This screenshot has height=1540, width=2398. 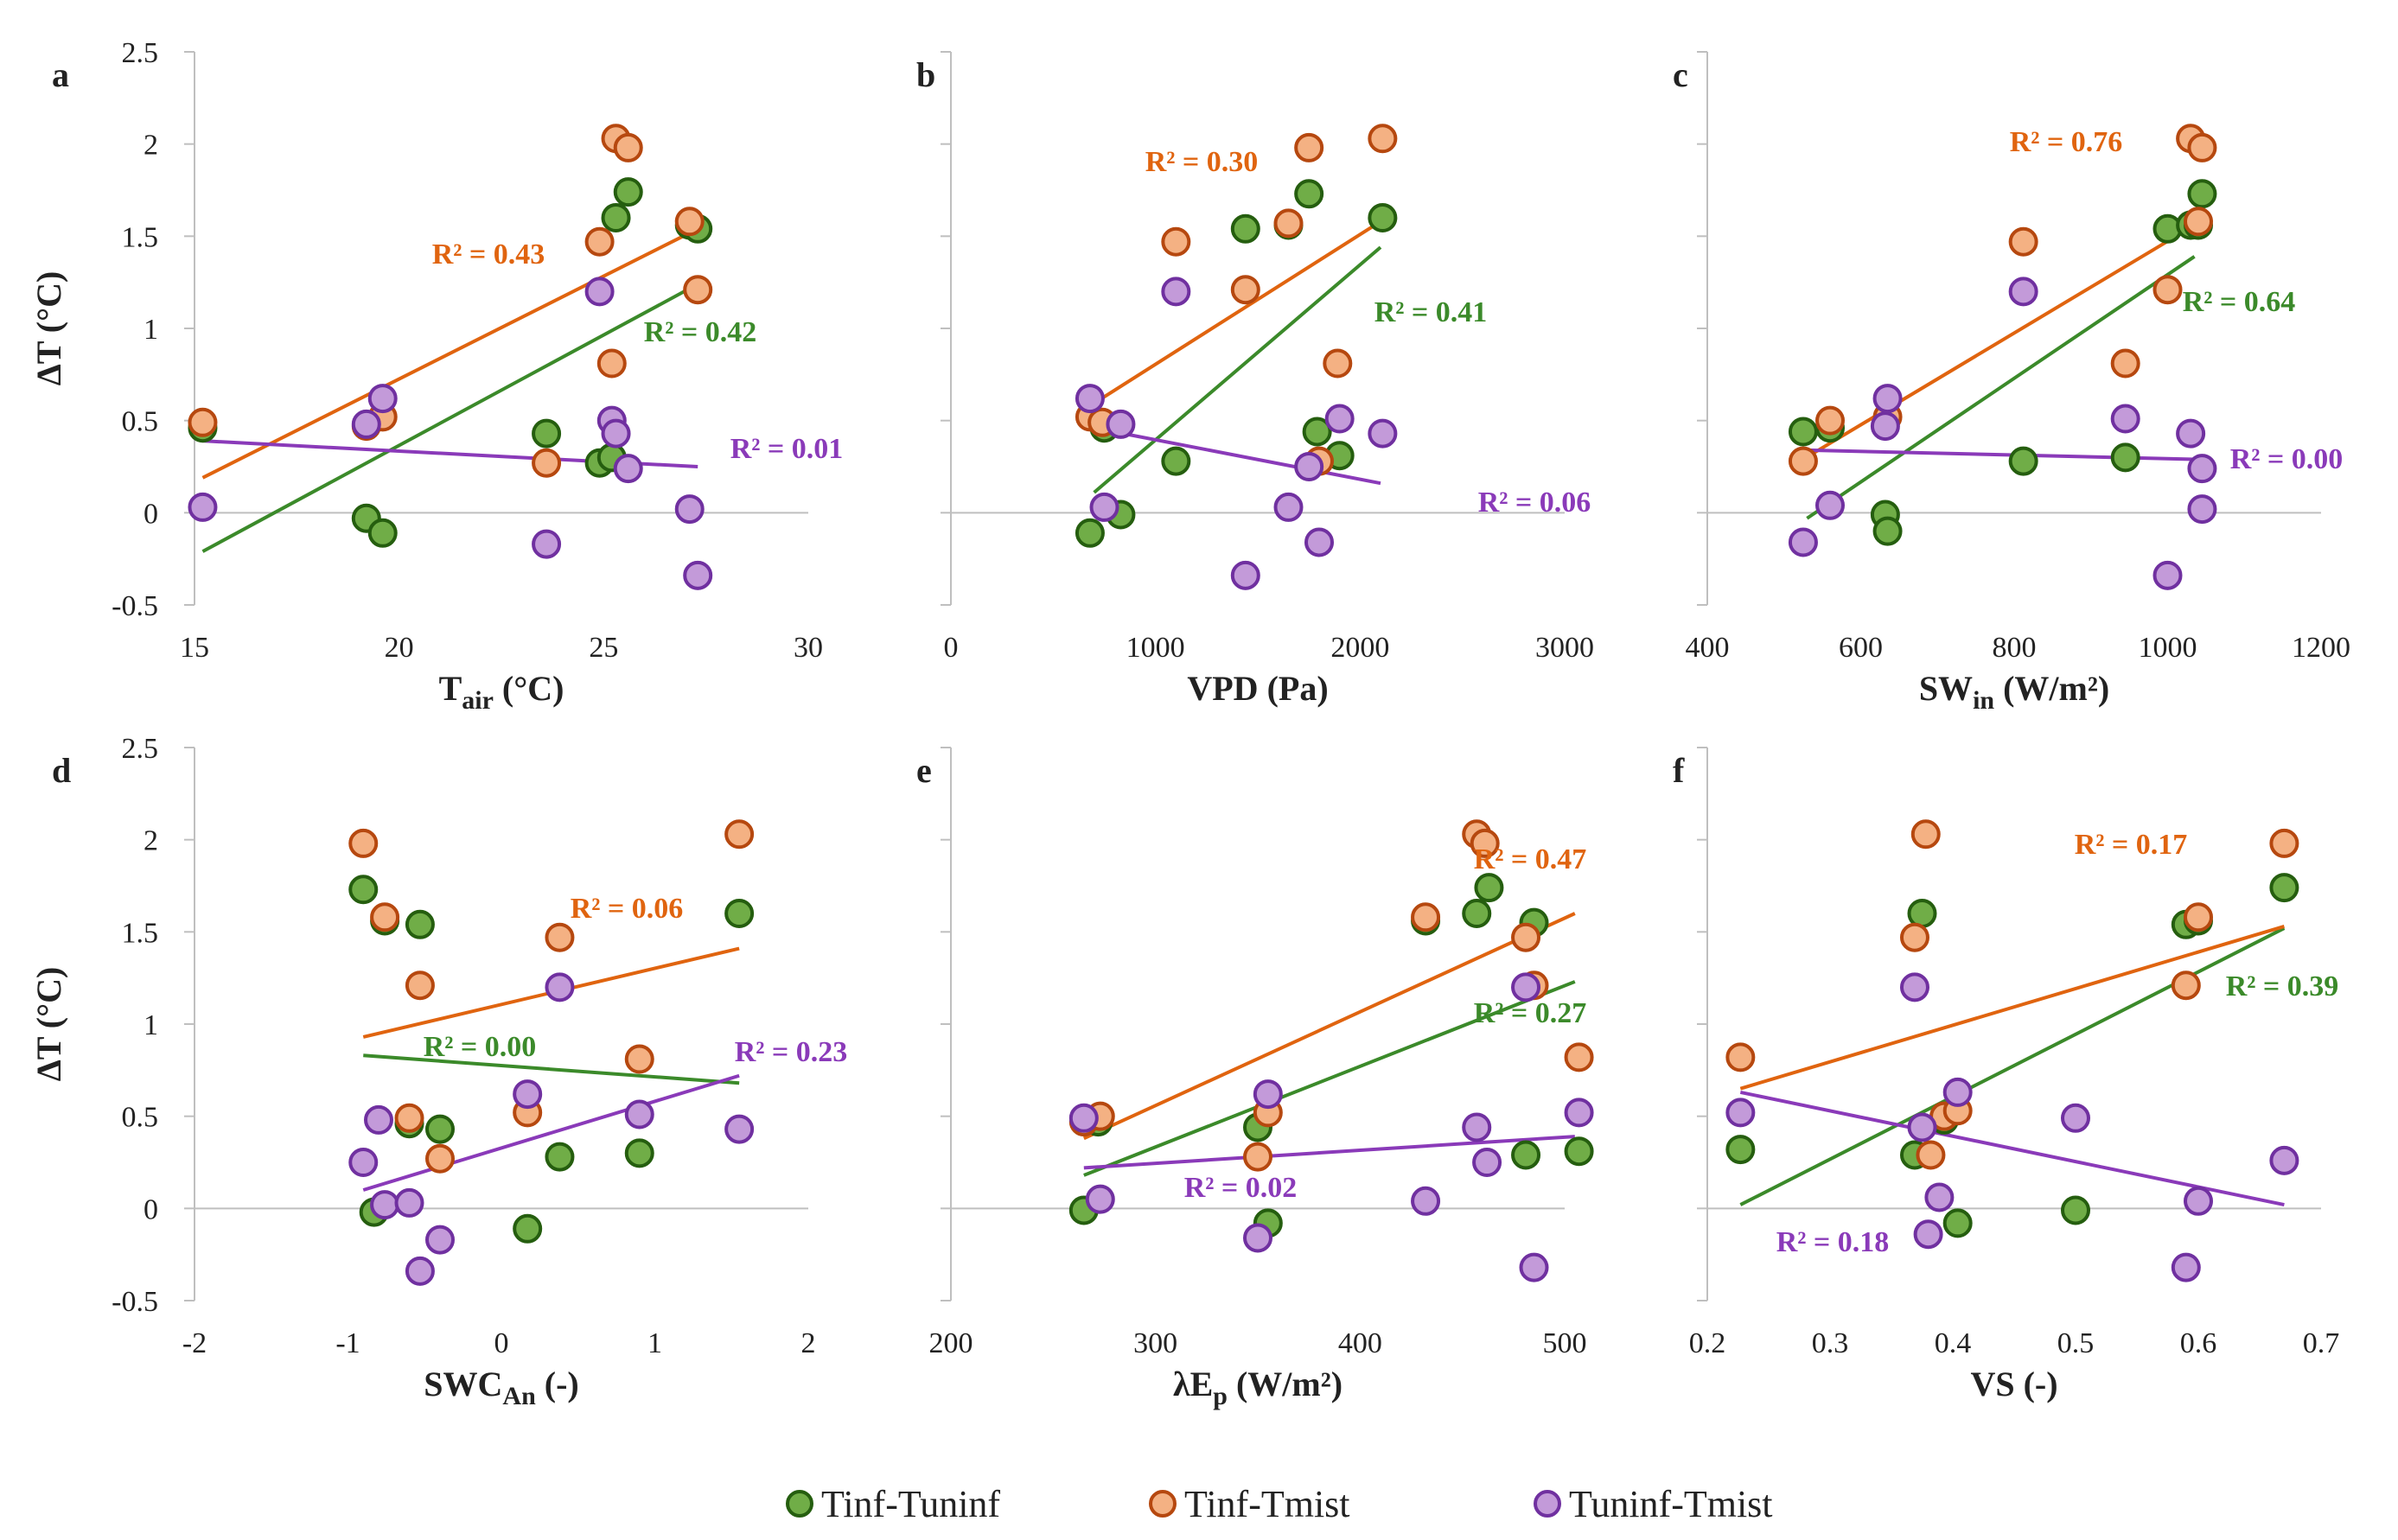 I want to click on r2-label-tinf-tuninf: R² = 0.64, so click(x=2239, y=302).